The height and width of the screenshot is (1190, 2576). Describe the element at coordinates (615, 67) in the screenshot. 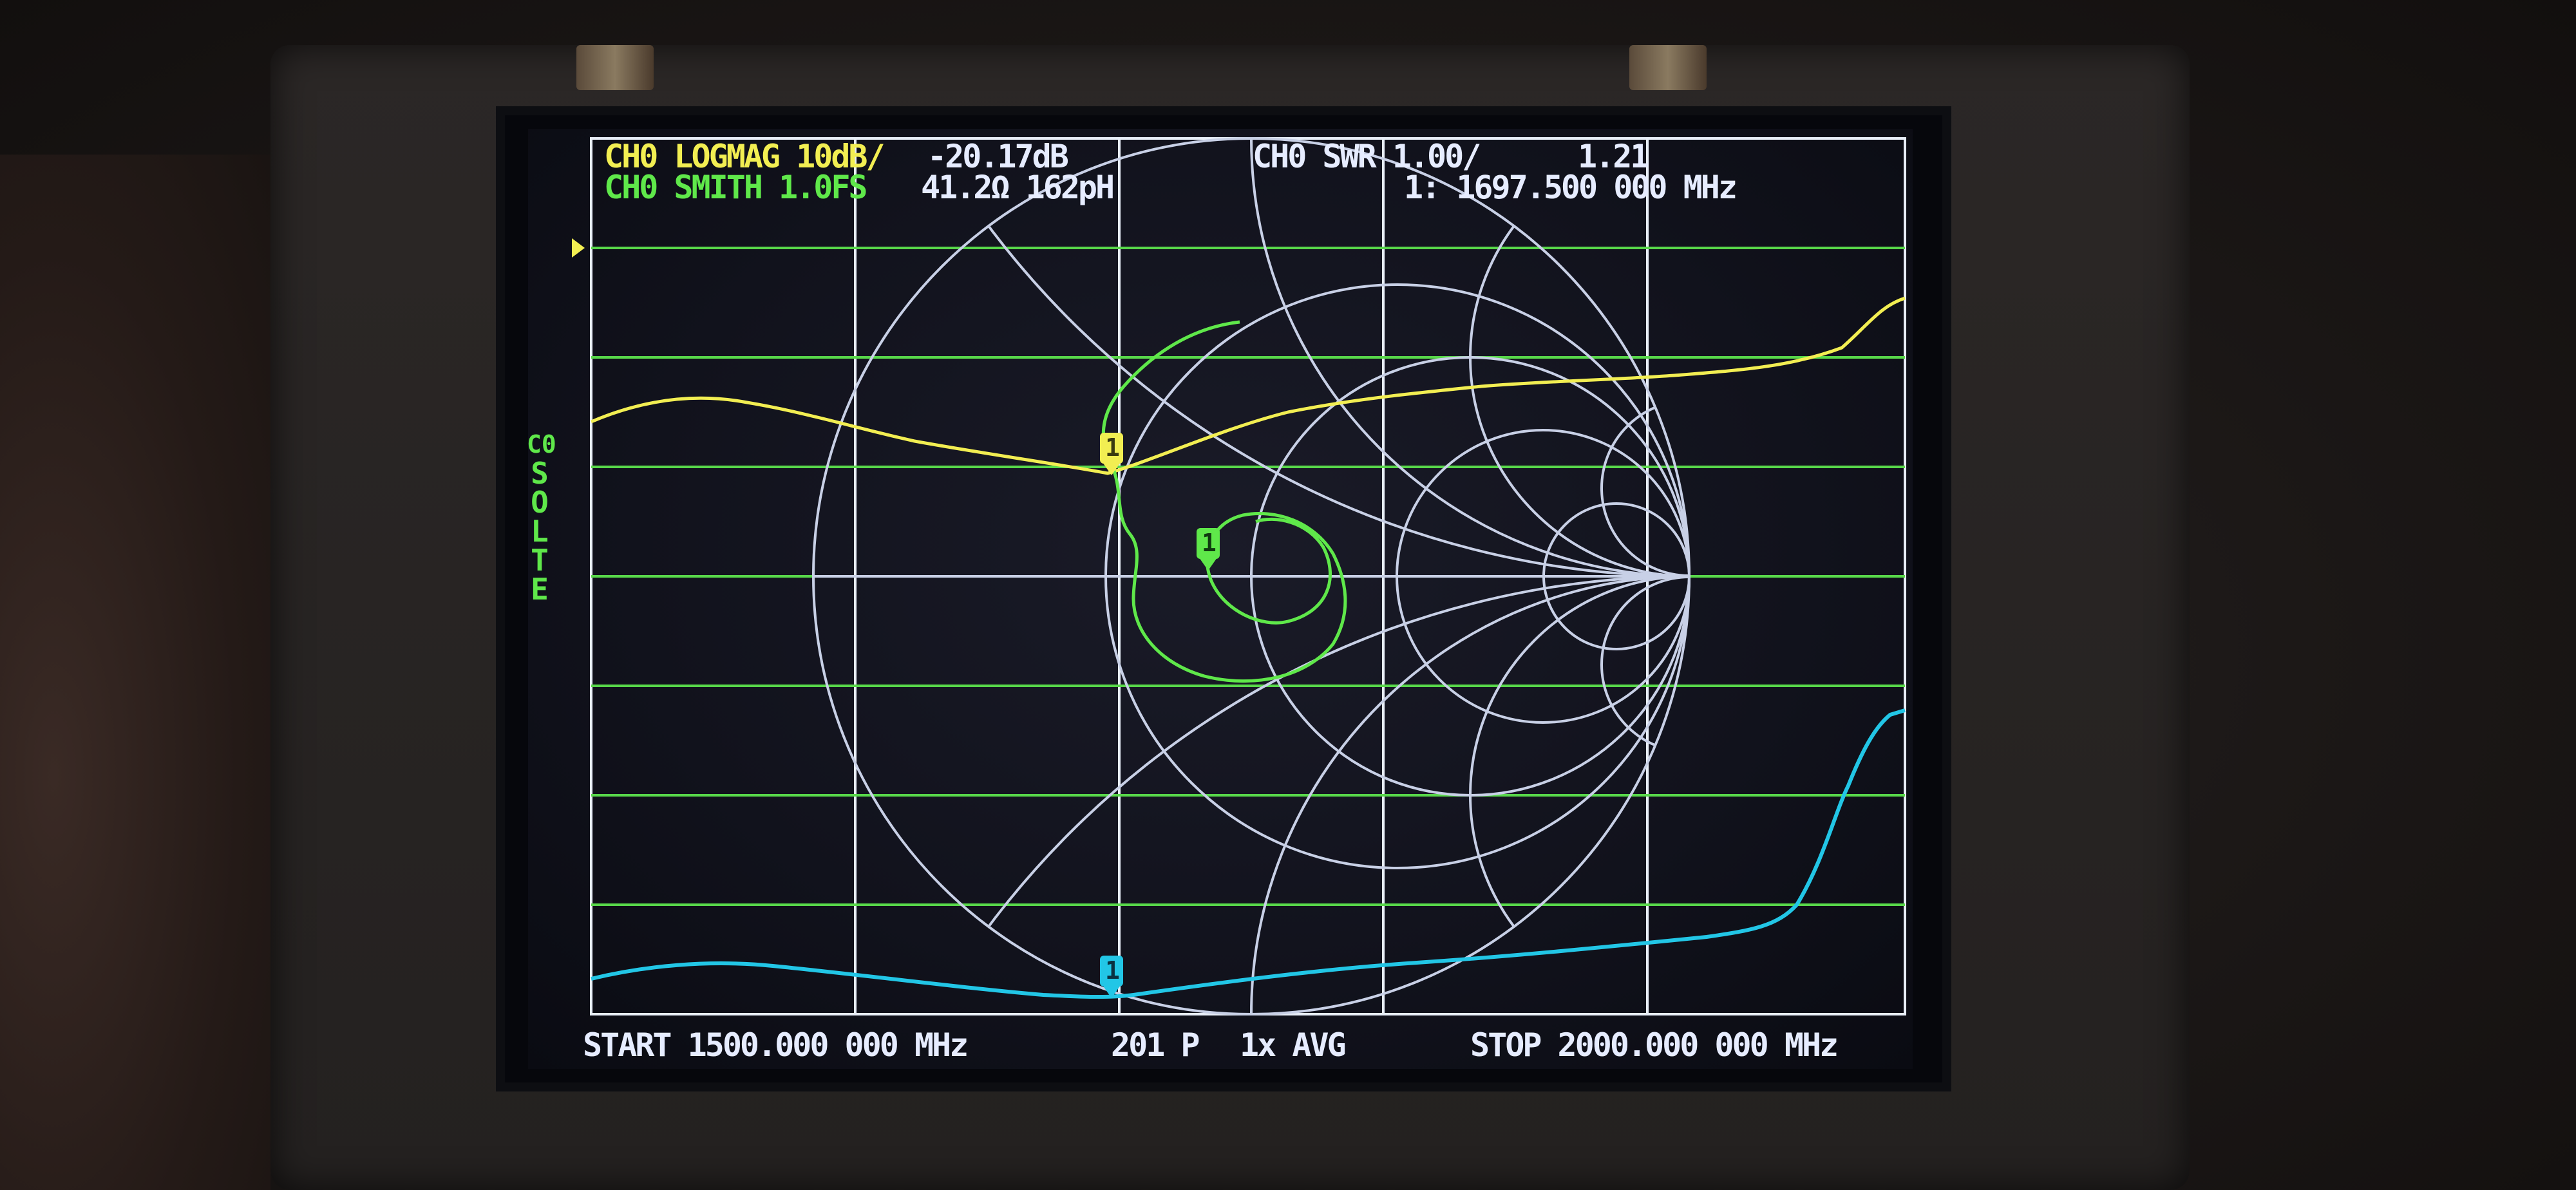

I see `sma-connector-left` at that location.